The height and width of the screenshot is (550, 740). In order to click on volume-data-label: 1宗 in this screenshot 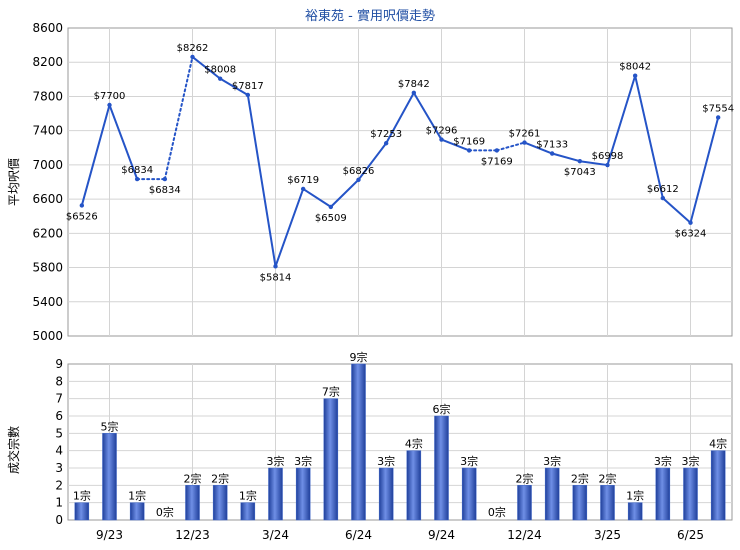, I will do `click(635, 496)`.